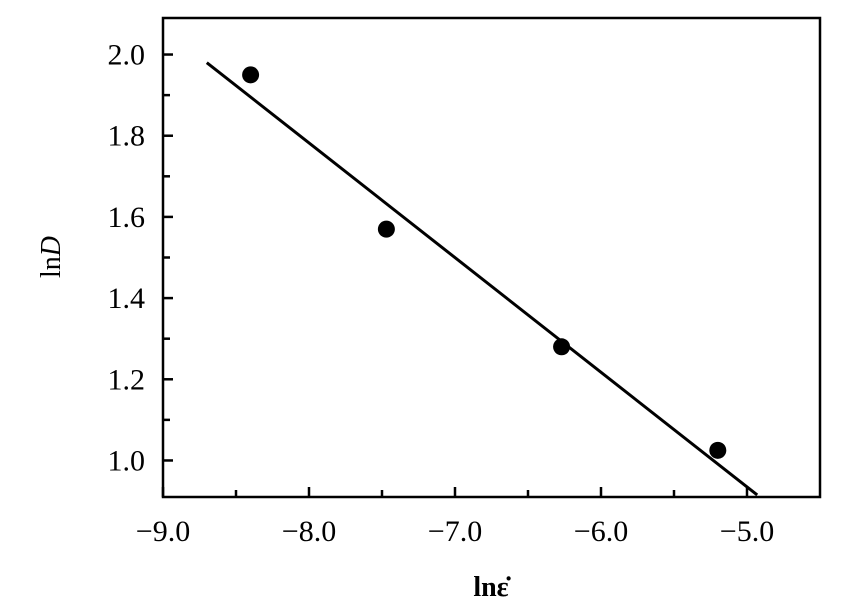 The height and width of the screenshot is (611, 859). I want to click on x-axis-ticks: −9.0 −8.0 −7.0 −6.0 −5.0, so click(455, 517).